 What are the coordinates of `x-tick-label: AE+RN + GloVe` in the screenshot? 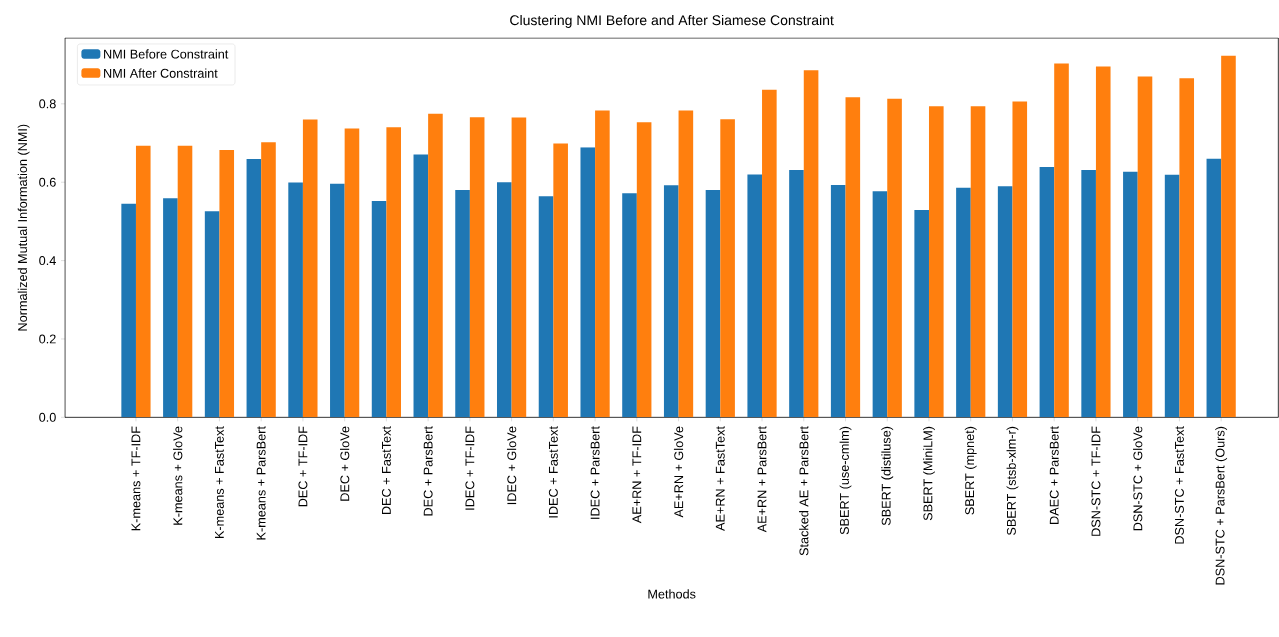 It's located at (678, 472).